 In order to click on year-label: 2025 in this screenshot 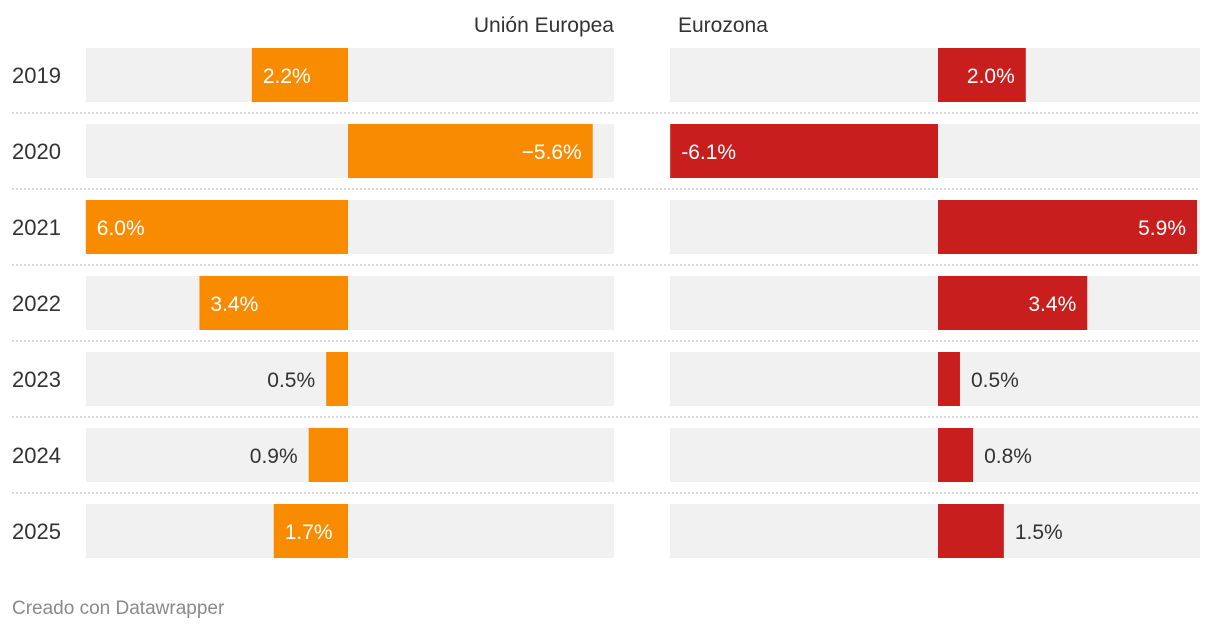, I will do `click(36, 531)`.